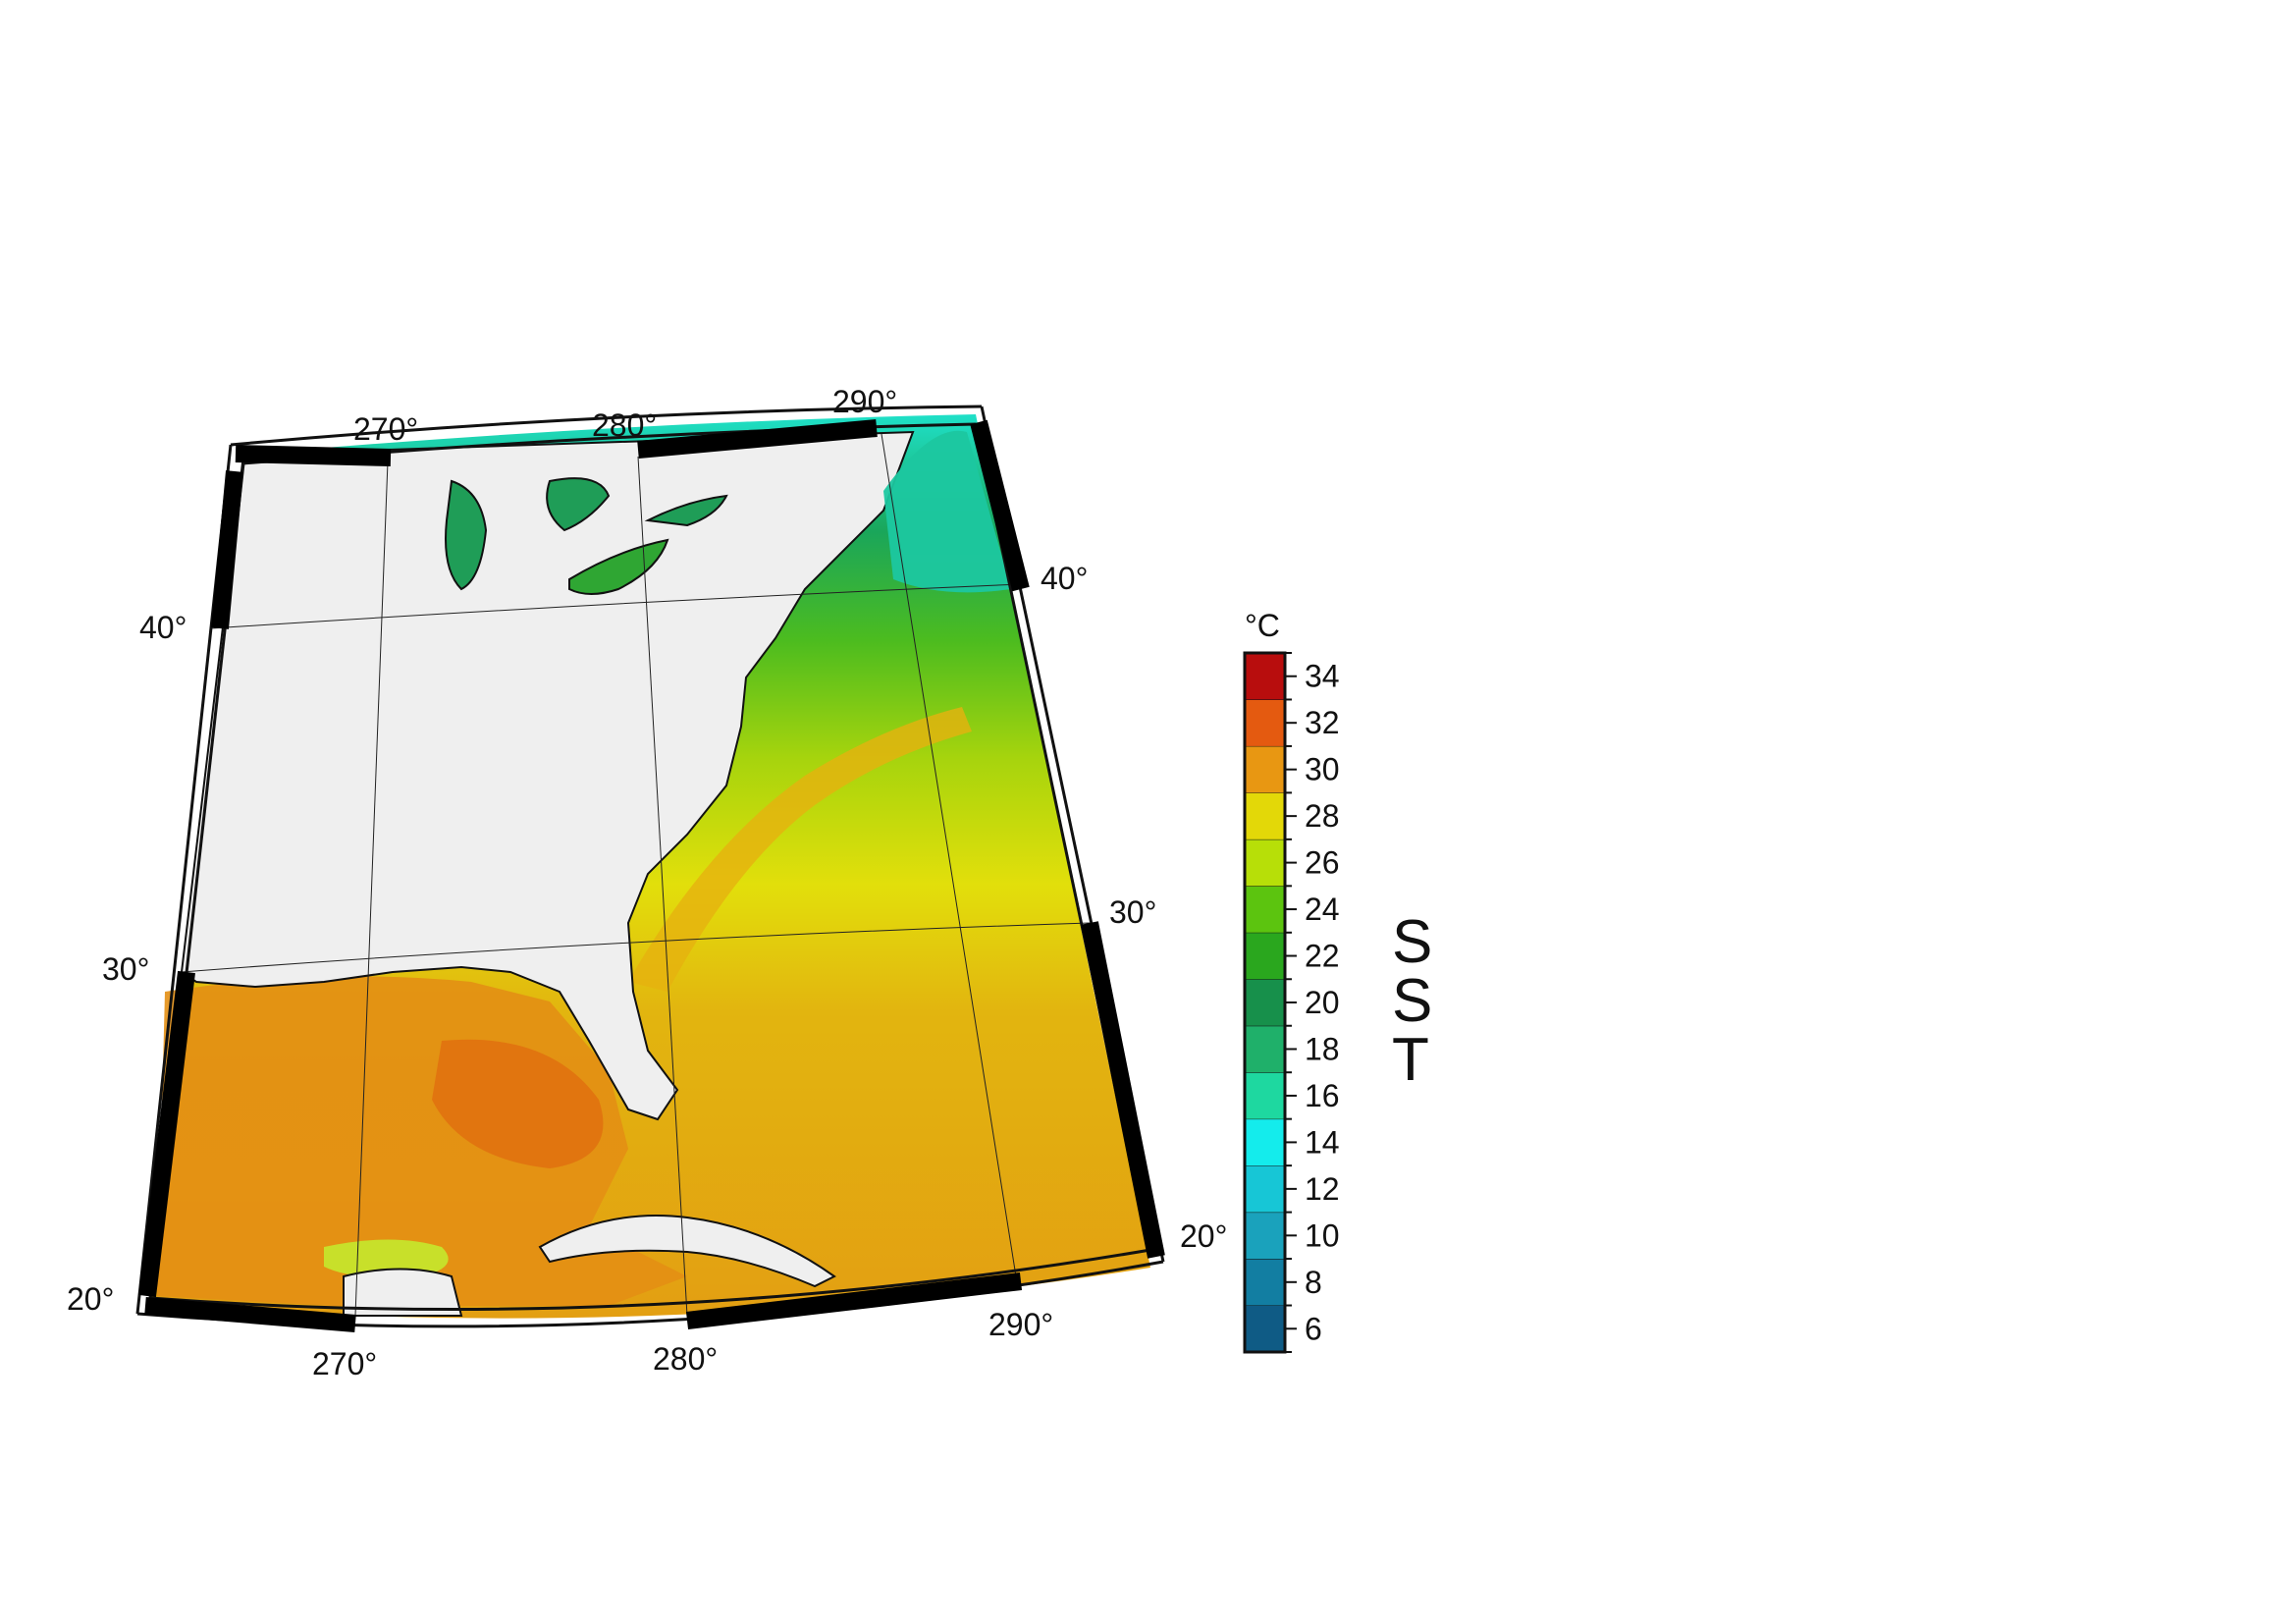 Image resolution: width=2296 pixels, height=1623 pixels. What do you see at coordinates (1065, 579) in the screenshot?
I see `lat-label-right-40: 40°` at bounding box center [1065, 579].